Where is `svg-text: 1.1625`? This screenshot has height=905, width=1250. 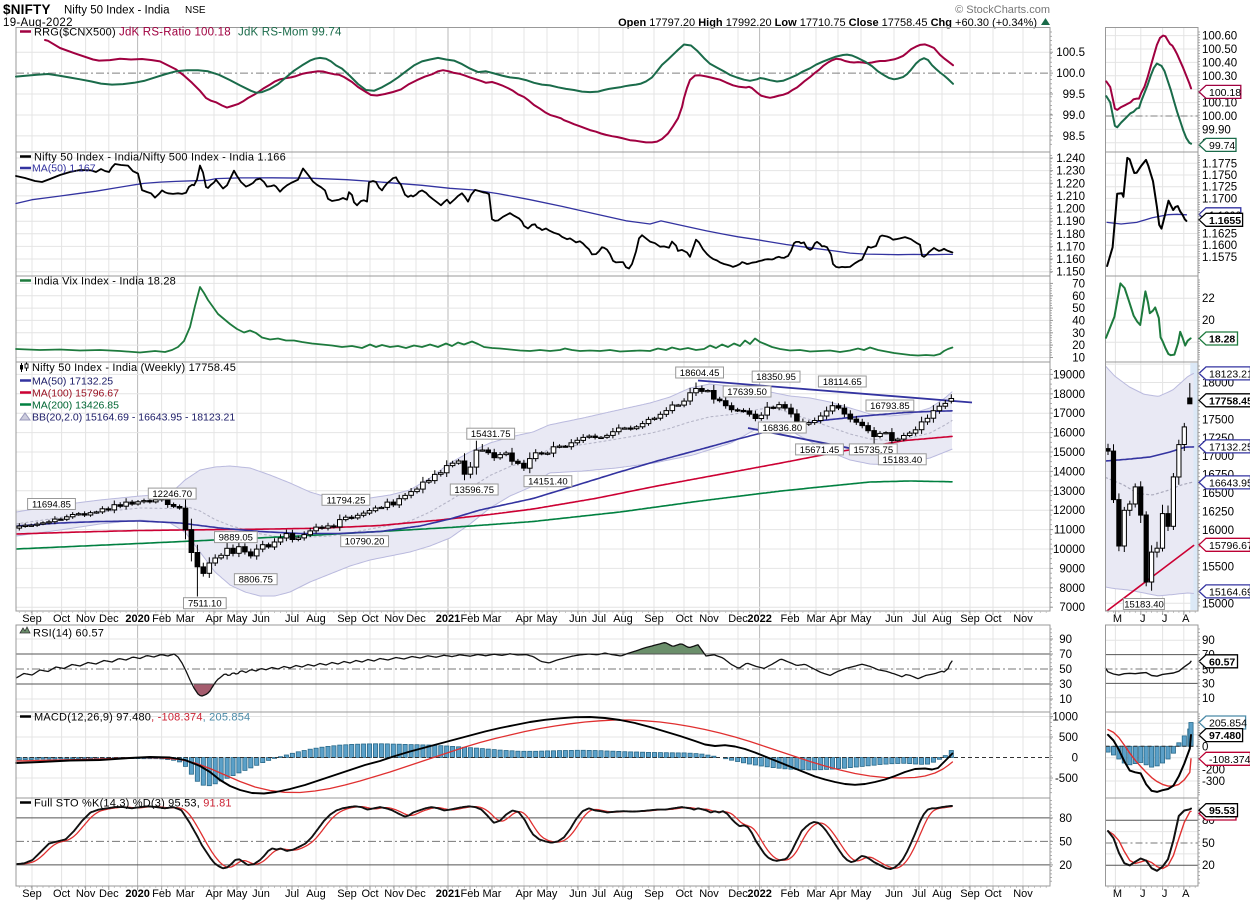 svg-text: 1.1625 is located at coordinates (1219, 235).